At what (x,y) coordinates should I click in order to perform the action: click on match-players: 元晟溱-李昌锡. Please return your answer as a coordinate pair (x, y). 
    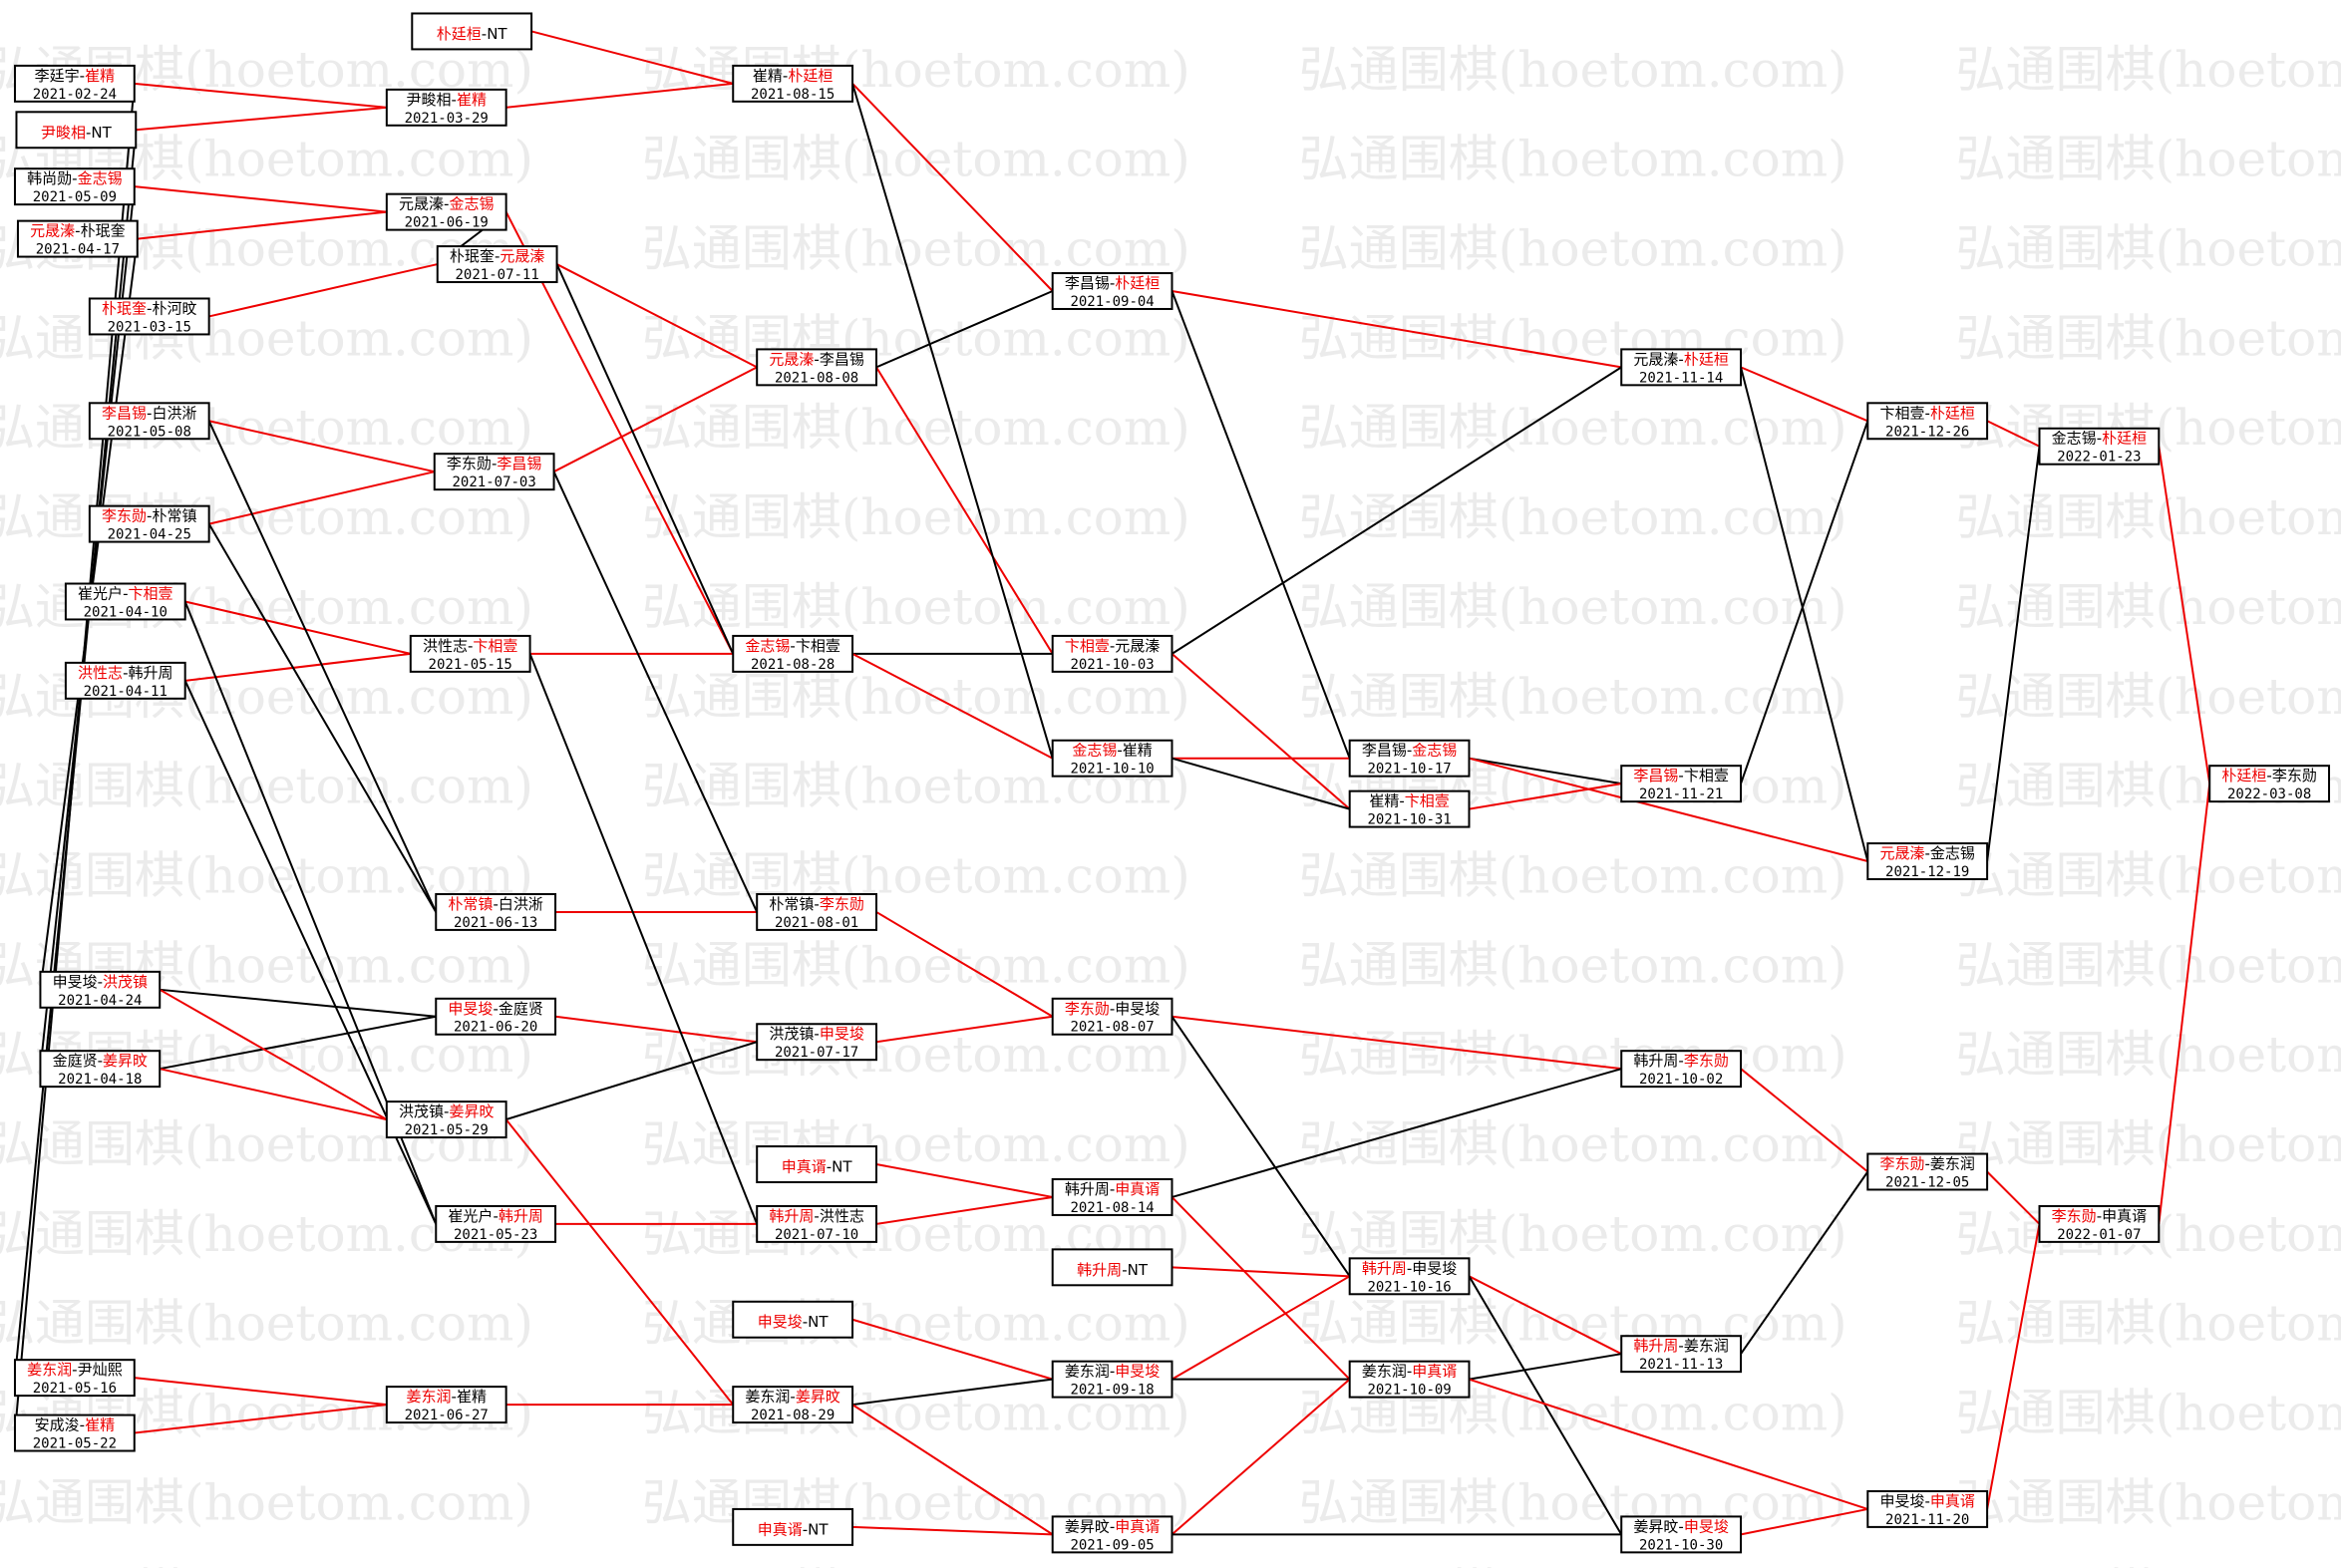
    Looking at the image, I should click on (816, 359).